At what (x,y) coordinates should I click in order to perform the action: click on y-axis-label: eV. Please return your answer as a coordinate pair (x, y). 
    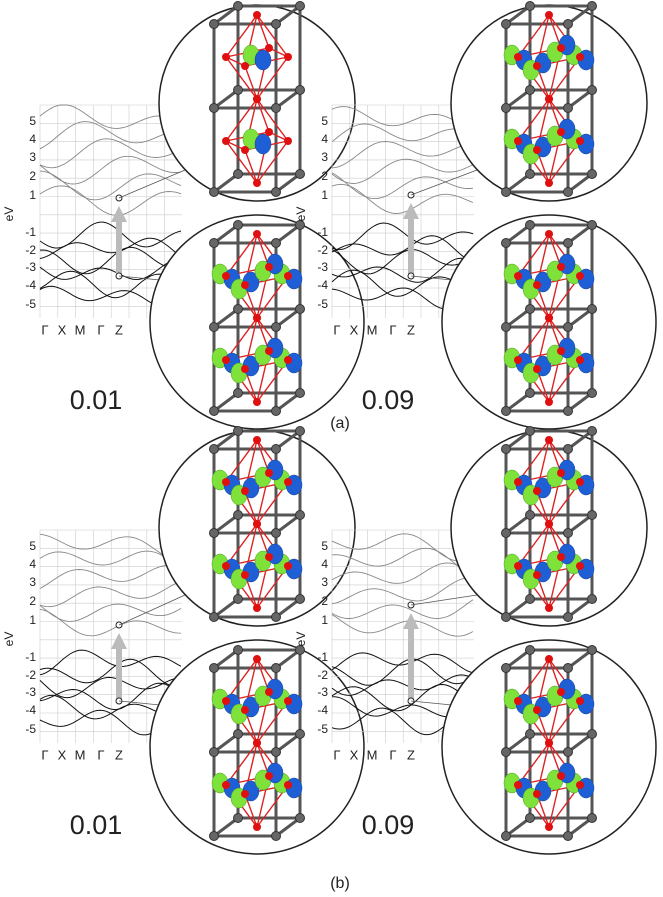
    Looking at the image, I should click on (9, 639).